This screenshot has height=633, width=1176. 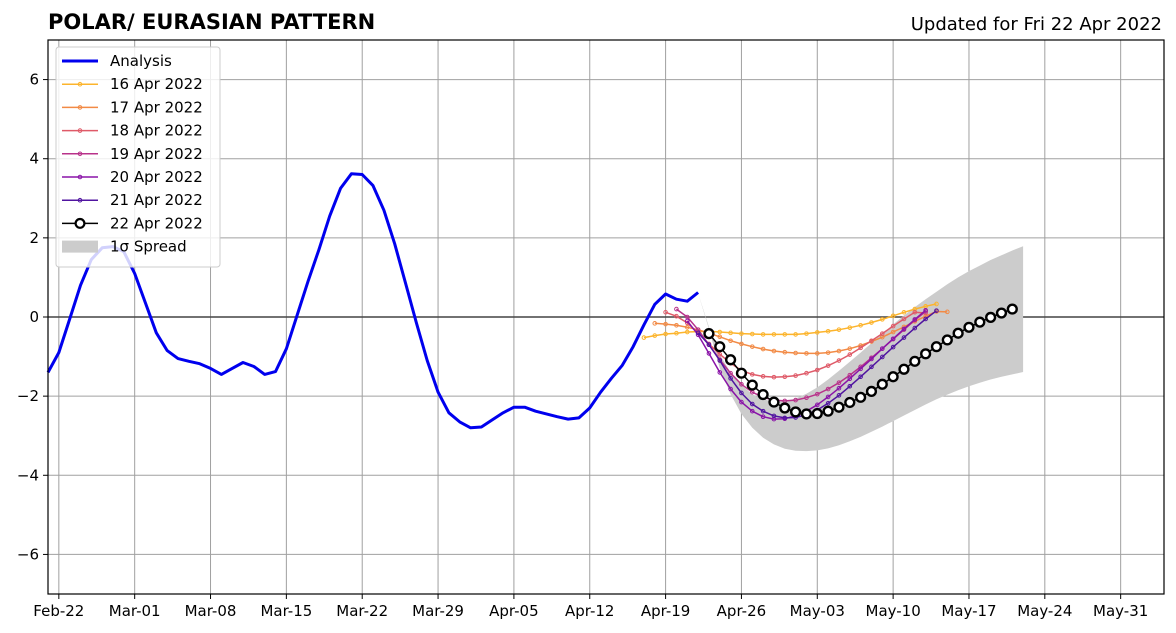 What do you see at coordinates (34, 159) in the screenshot?
I see `y-tick-label: 4` at bounding box center [34, 159].